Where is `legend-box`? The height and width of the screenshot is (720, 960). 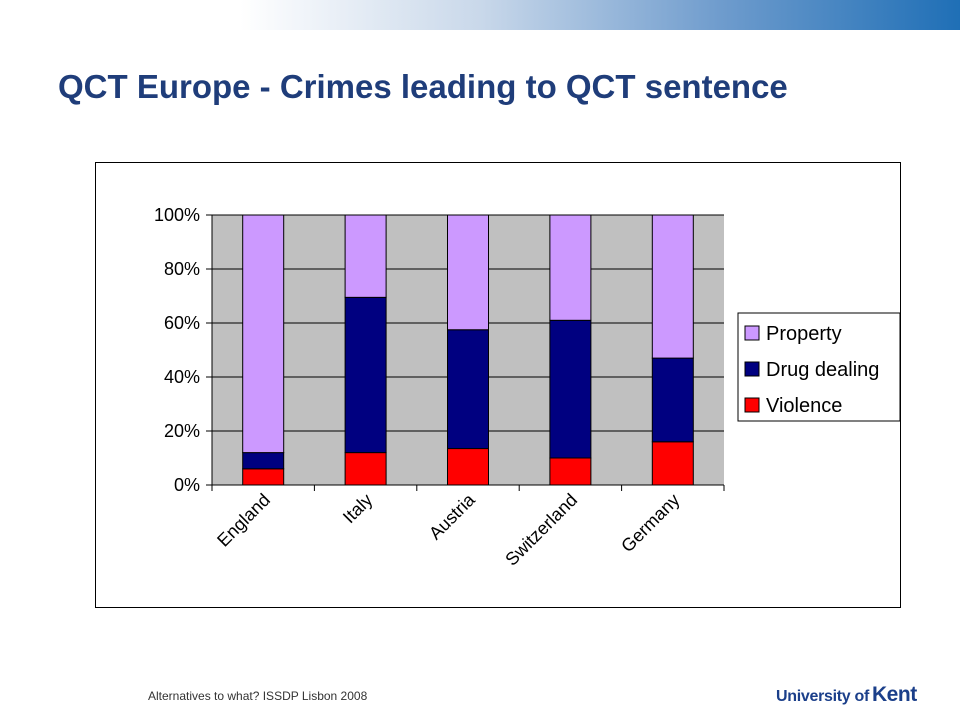
legend-box is located at coordinates (819, 367).